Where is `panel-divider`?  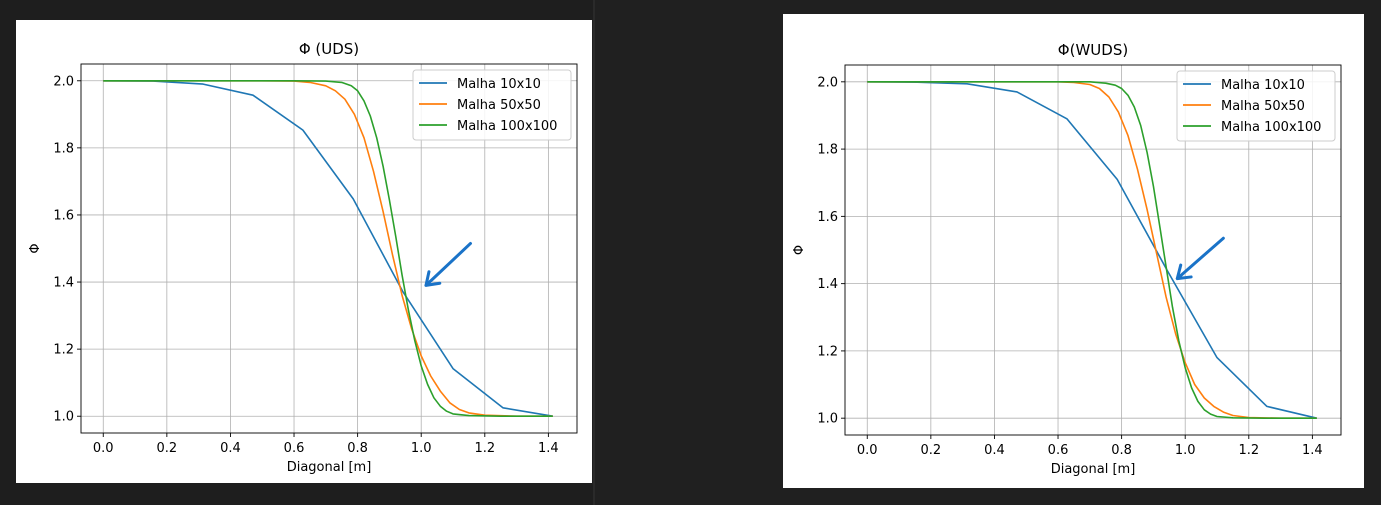
panel-divider is located at coordinates (594, 252).